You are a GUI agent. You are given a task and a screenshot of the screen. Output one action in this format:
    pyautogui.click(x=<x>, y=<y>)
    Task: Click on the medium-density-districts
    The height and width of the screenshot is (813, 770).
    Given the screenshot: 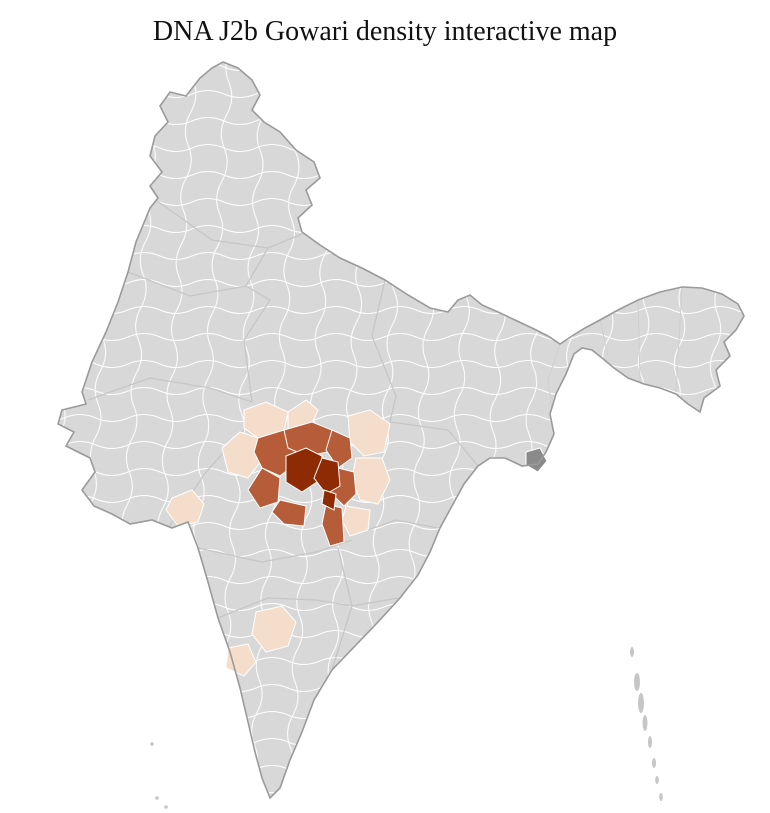 What is the action you would take?
    pyautogui.click(x=302, y=484)
    